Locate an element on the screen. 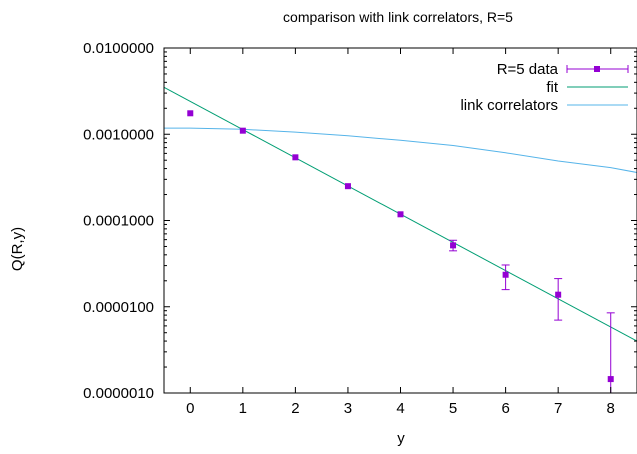 Image resolution: width=637 pixels, height=454 pixels. legend-data-marker is located at coordinates (597, 69).